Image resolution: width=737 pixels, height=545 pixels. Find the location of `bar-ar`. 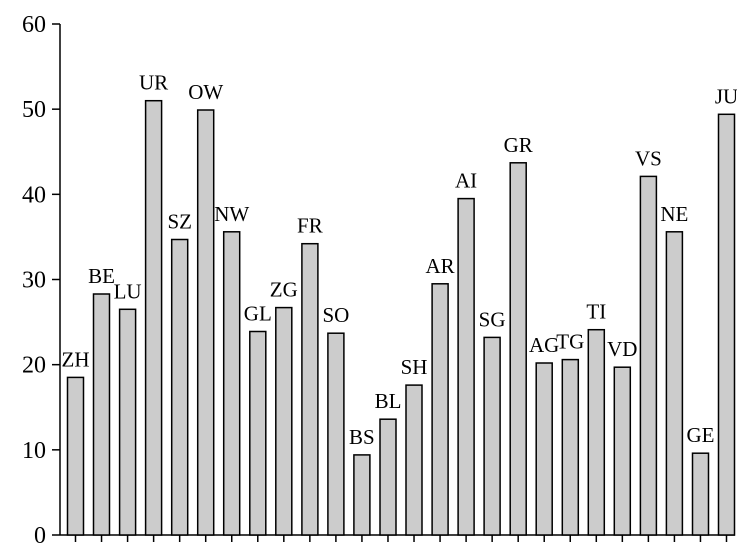

bar-ar is located at coordinates (440, 409).